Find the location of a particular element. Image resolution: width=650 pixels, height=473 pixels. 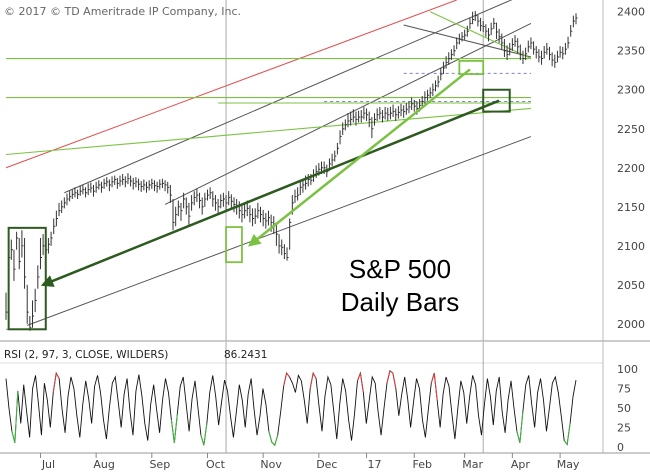

price-tick-label: 2250 is located at coordinates (631, 129).